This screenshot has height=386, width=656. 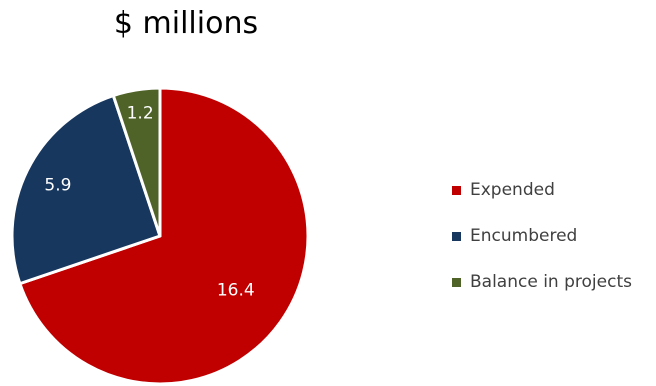 I want to click on legend-item-balance-in-projects: Balance in projects, so click(x=542, y=282).